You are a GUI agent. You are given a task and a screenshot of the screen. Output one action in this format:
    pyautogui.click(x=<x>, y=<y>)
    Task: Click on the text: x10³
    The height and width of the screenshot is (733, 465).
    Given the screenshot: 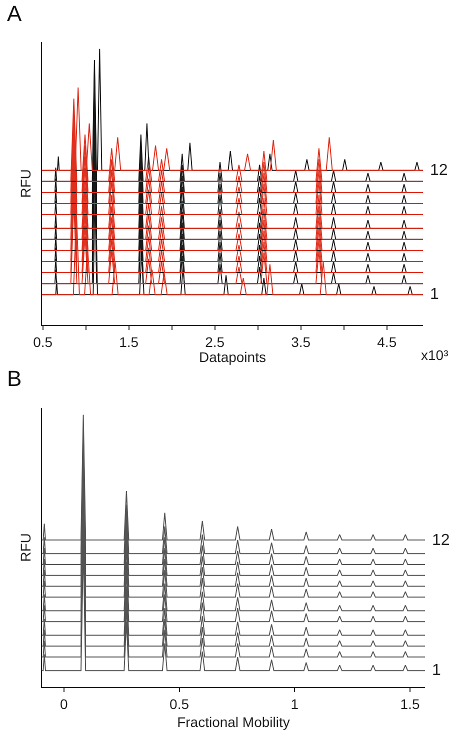 What is the action you would take?
    pyautogui.click(x=435, y=355)
    